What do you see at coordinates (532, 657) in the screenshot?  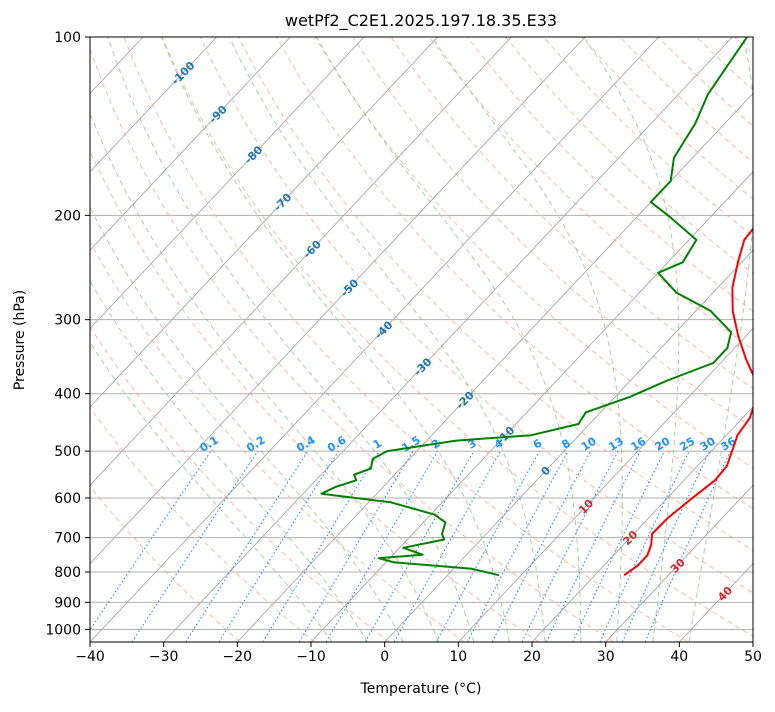 I see `x-tick-label: 20` at bounding box center [532, 657].